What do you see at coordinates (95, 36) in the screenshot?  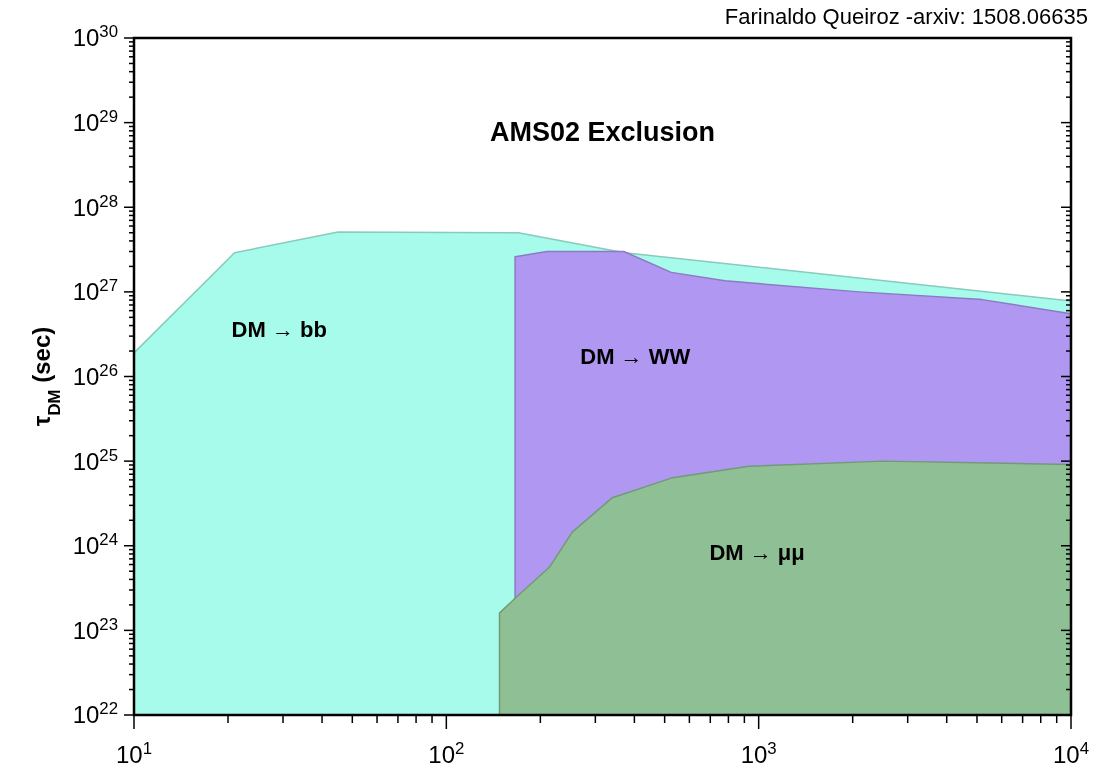 I see `y-tick-label: 10$^{30}$` at bounding box center [95, 36].